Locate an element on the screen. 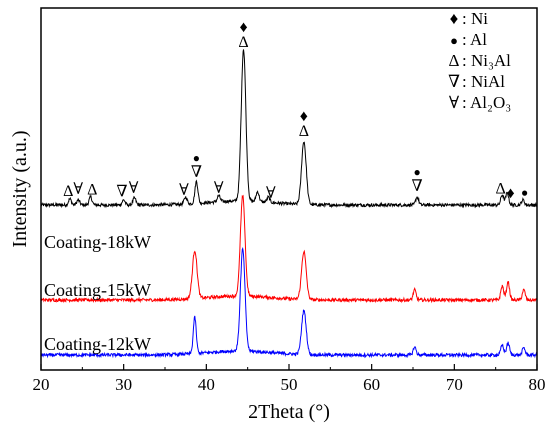 This screenshot has height=430, width=550. peak-marker-8-1: ∇ is located at coordinates (121, 191).